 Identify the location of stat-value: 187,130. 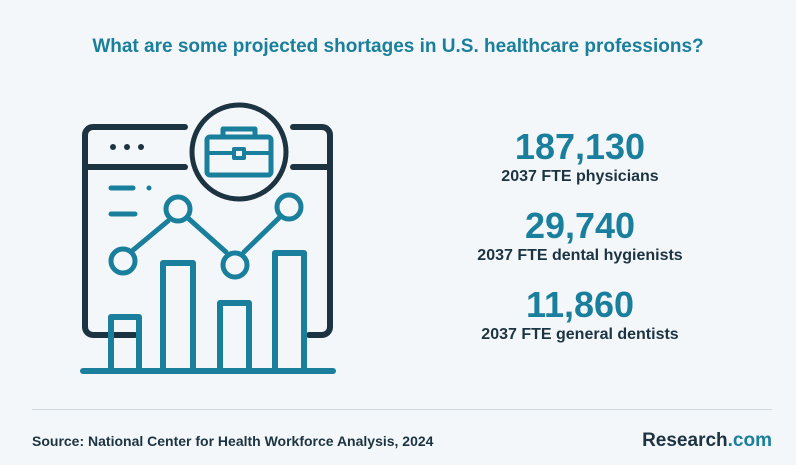
(580, 146).